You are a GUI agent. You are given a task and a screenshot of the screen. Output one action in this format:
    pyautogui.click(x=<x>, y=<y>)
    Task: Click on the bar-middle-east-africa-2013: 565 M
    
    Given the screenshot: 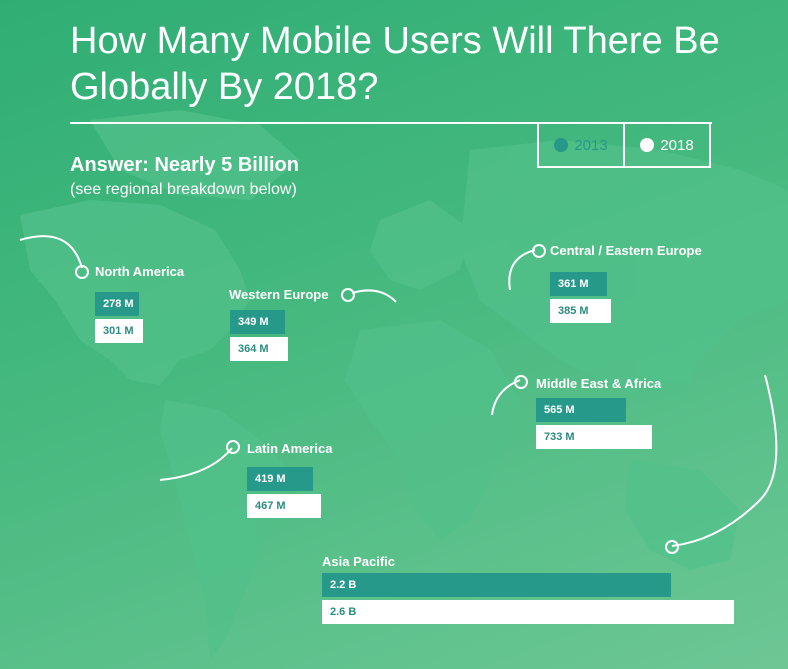 What is the action you would take?
    pyautogui.click(x=581, y=410)
    